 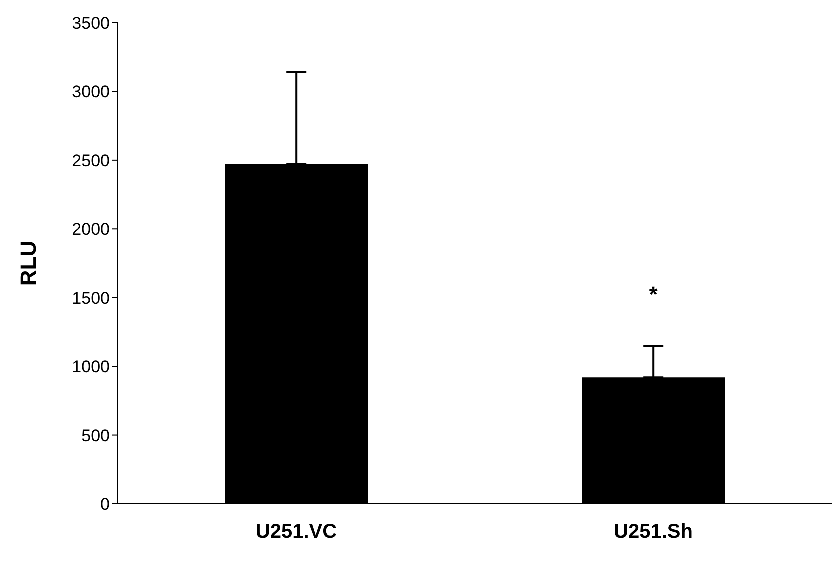 I want to click on y-axis-title: RLU, so click(x=28, y=263).